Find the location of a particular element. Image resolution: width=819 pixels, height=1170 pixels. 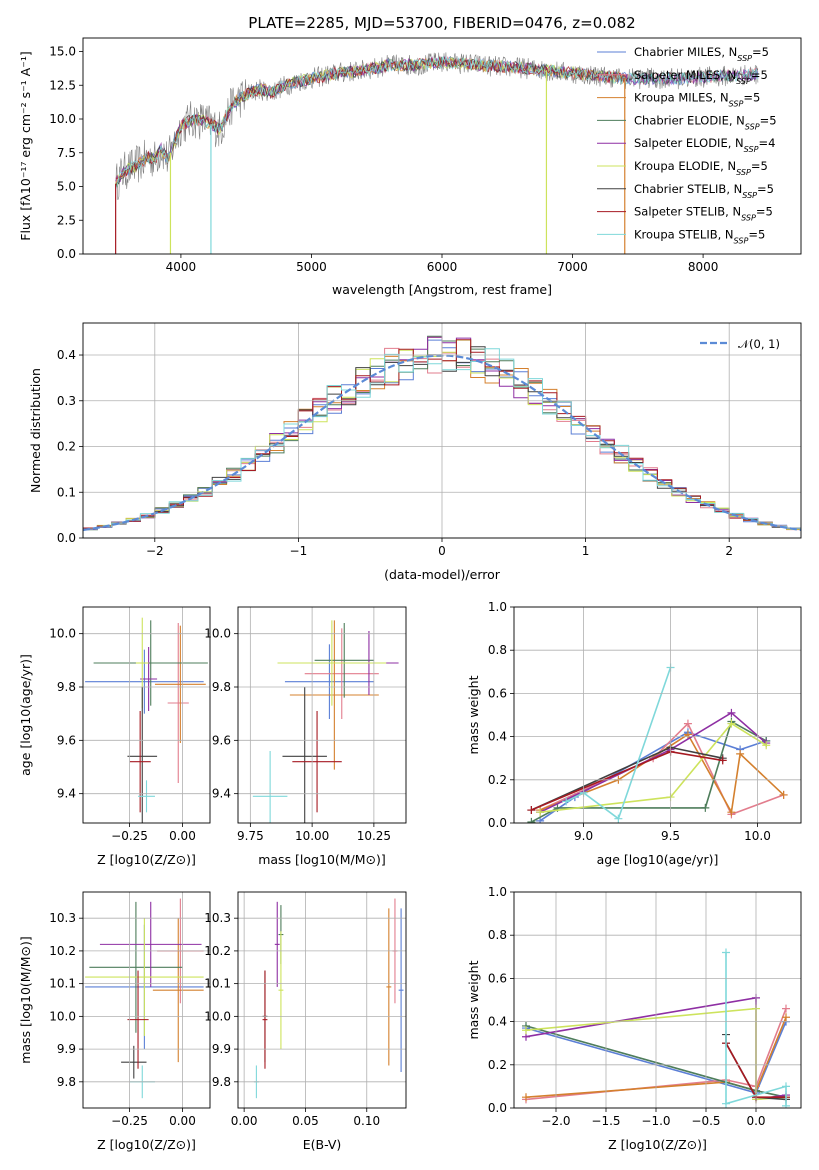

x-tick-label: −0.25 is located at coordinates (129, 836).